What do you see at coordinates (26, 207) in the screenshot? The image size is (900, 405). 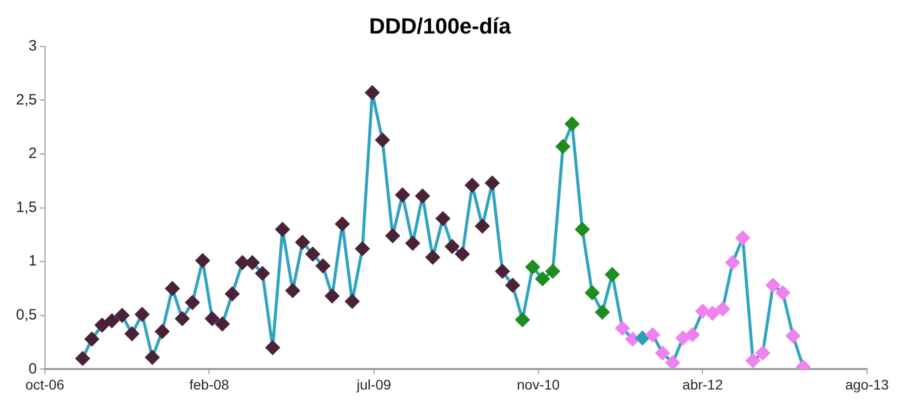 I see `y-tick-label: 1,5` at bounding box center [26, 207].